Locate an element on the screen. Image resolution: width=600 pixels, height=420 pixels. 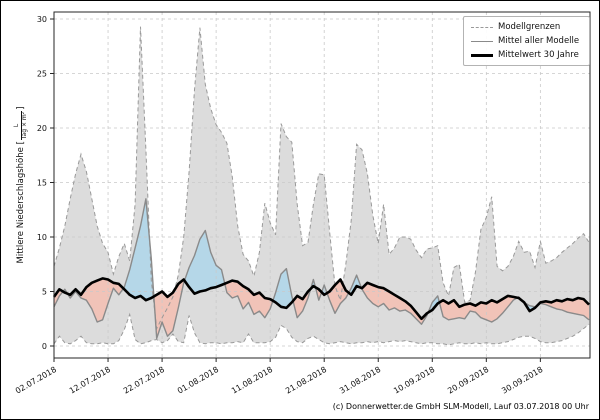
y-tick-label: 0 is located at coordinates (44, 346).